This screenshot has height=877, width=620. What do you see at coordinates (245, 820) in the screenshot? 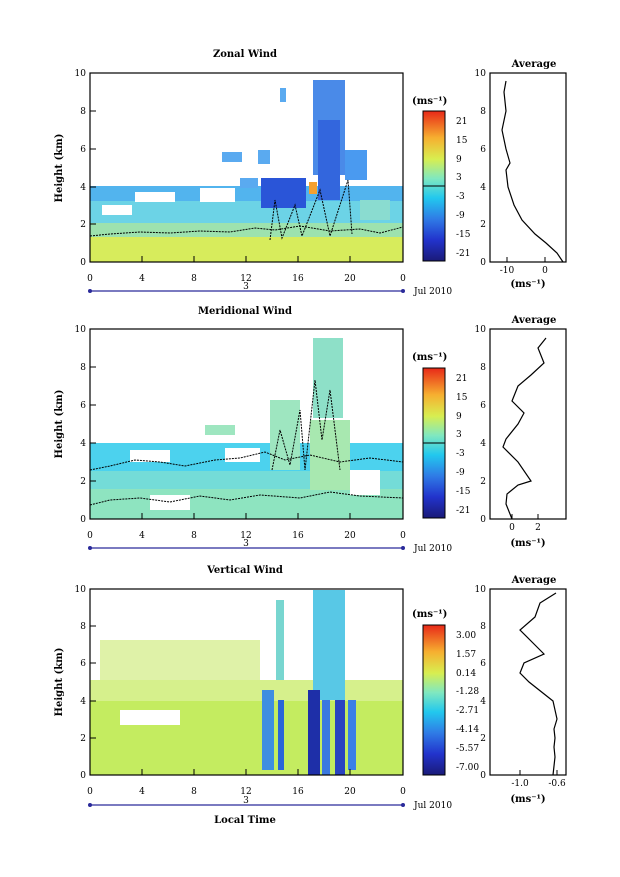
I see `x-axis-label: Local Time` at bounding box center [245, 820].